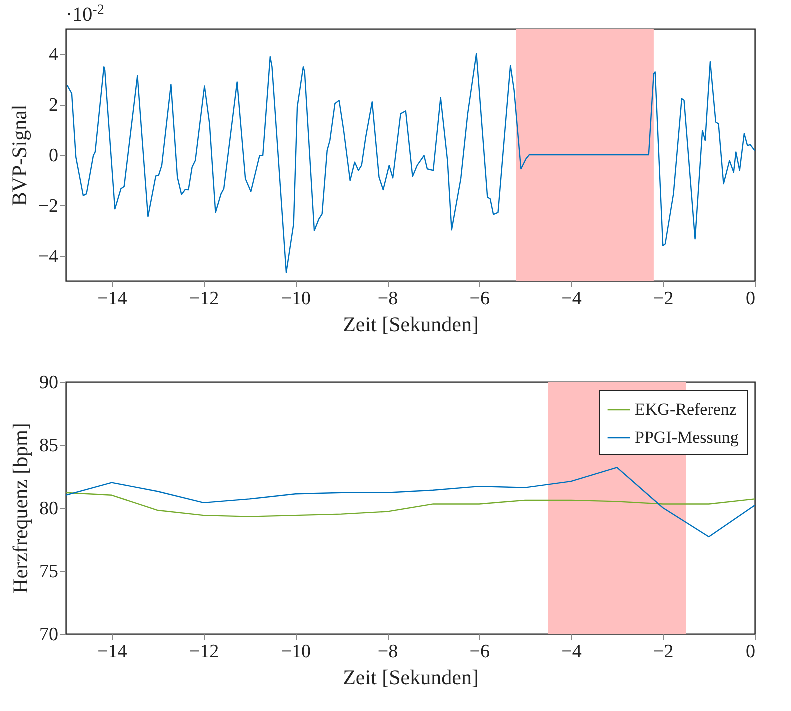 This screenshot has height=711, width=791. I want to click on y-tick-label: 2, so click(53, 105).